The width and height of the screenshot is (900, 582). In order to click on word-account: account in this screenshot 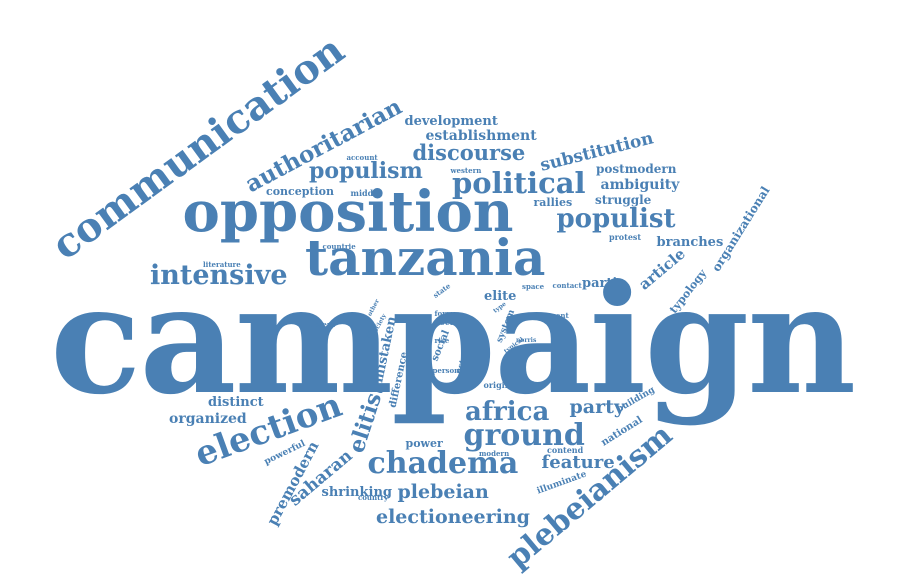, I will do `click(362, 157)`.